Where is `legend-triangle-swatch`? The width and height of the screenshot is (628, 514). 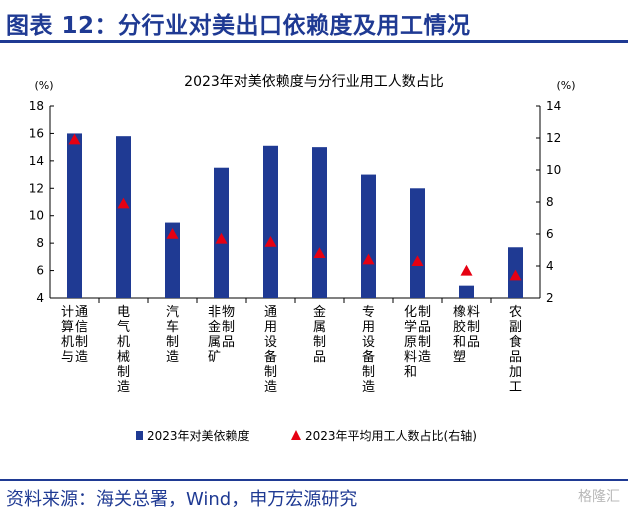 legend-triangle-swatch is located at coordinates (296, 435).